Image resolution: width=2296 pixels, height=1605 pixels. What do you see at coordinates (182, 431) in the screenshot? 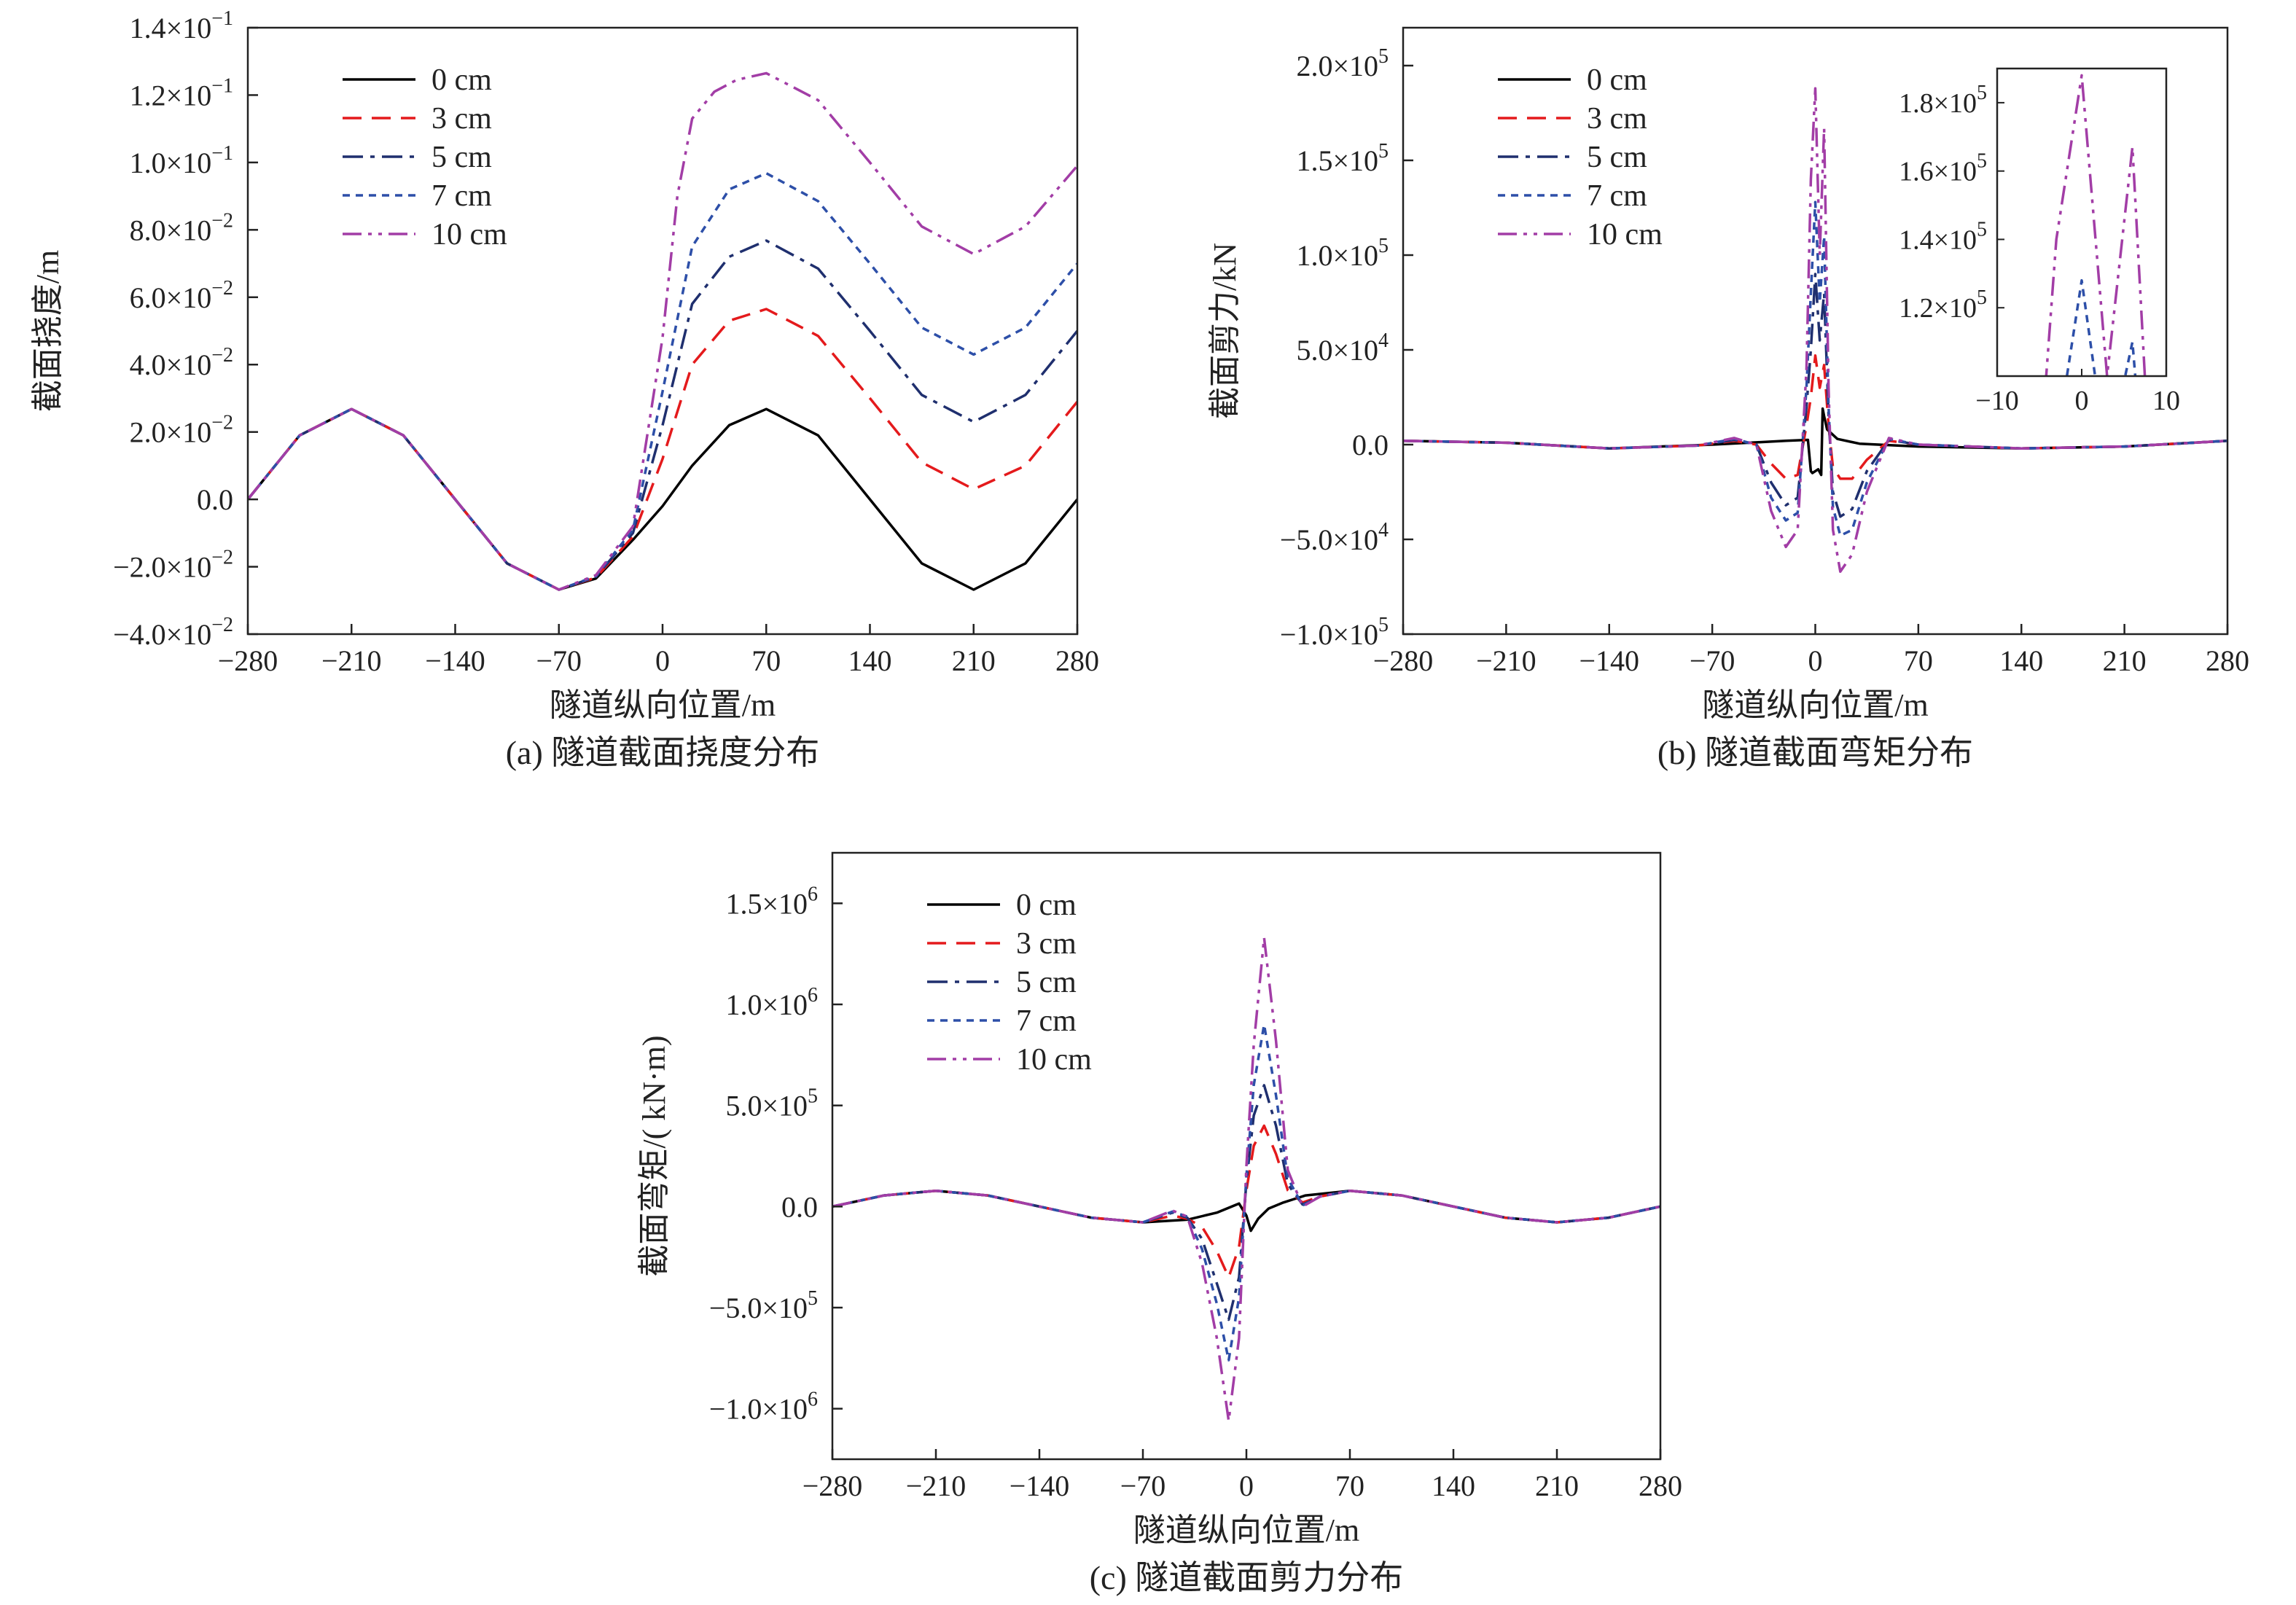
I see `y-tick-label: 2.0×10⁻²` at bounding box center [182, 431].